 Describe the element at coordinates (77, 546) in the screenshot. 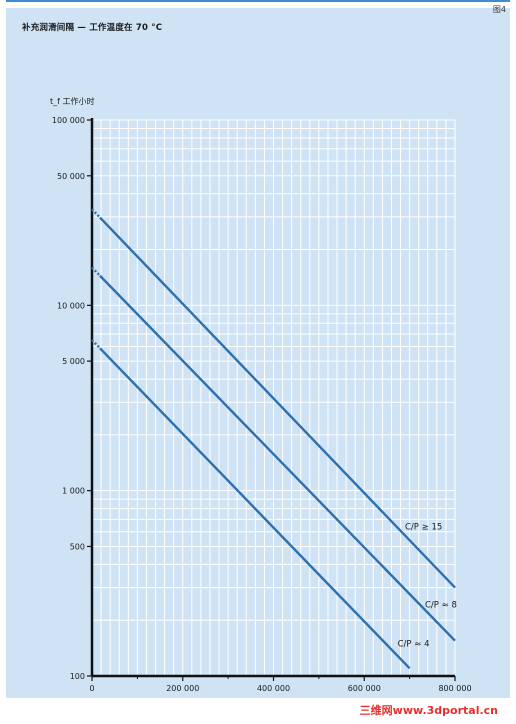

I see `y-tick-label: 500` at that location.